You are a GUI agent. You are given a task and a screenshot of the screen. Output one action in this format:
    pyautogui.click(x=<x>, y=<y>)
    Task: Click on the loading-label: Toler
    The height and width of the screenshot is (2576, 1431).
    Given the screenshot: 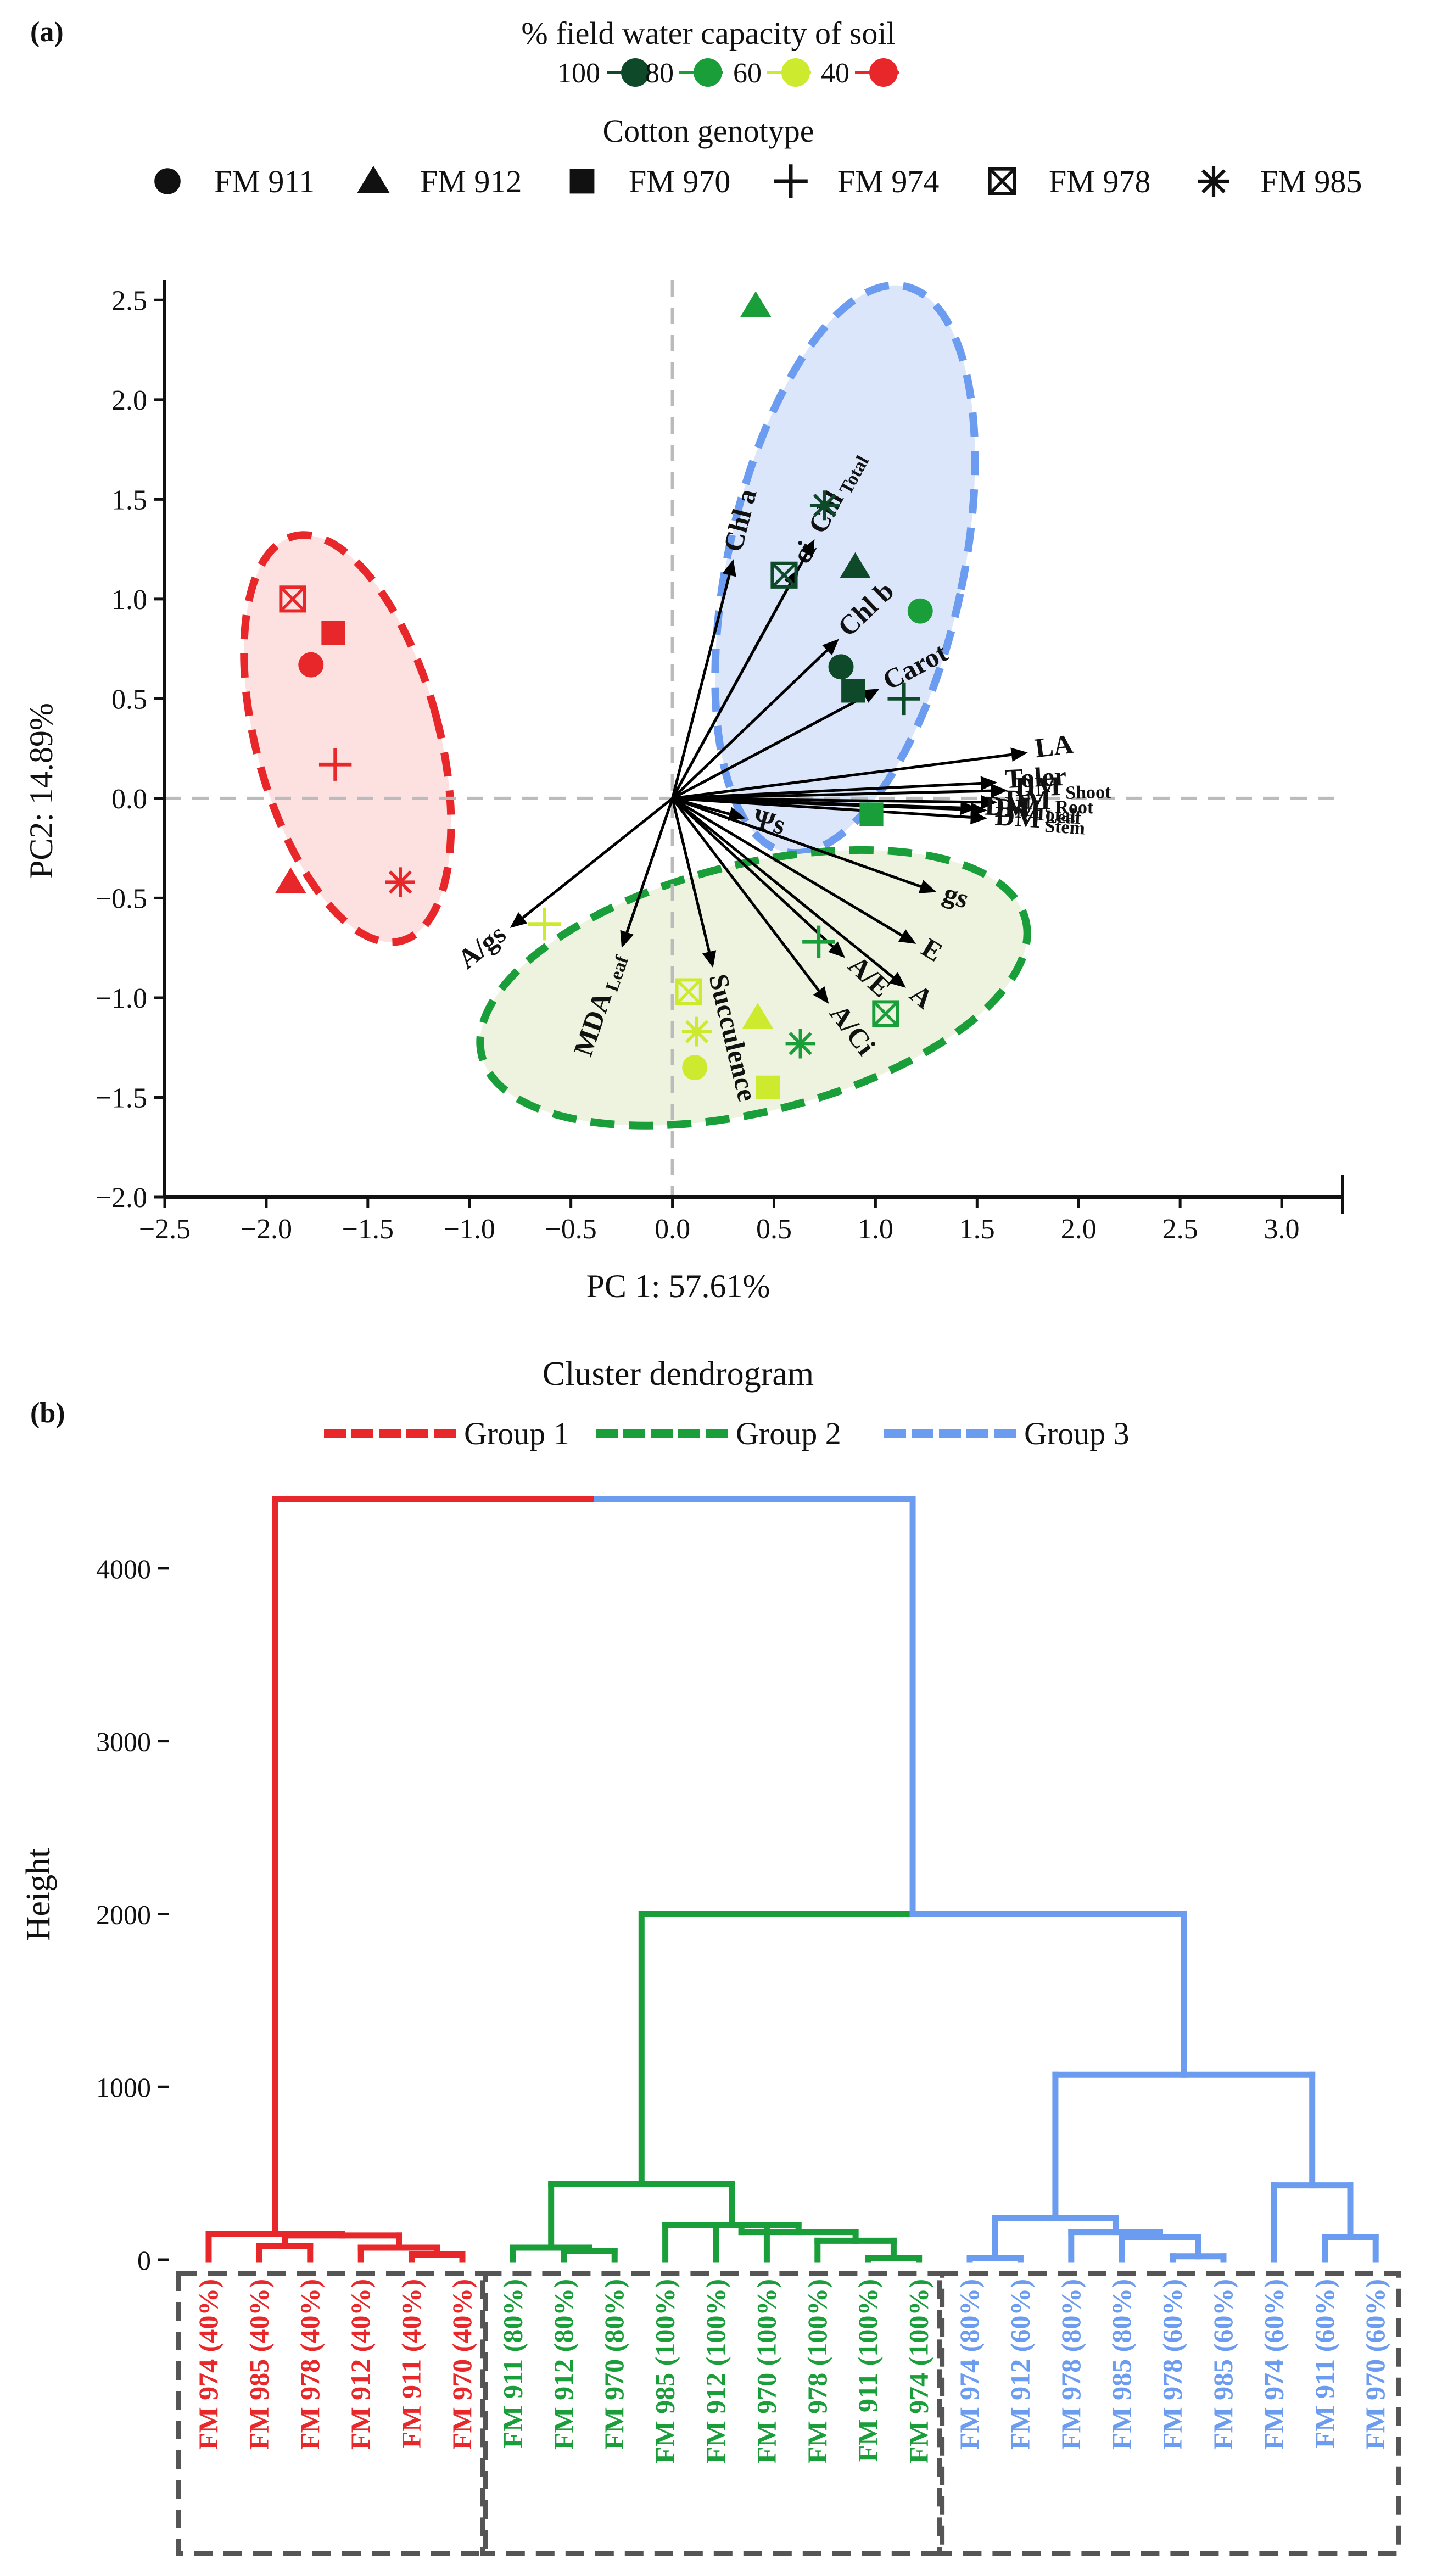 What is the action you would take?
    pyautogui.click(x=1035, y=778)
    